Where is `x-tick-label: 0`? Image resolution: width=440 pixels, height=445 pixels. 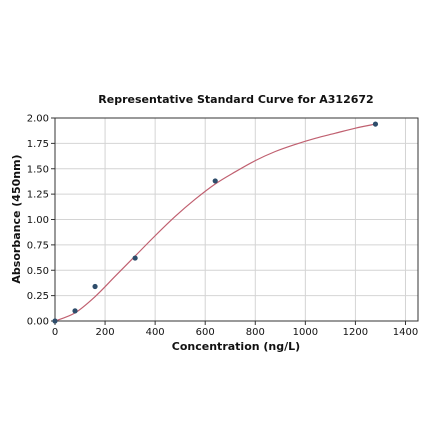 x-tick-label: 0 is located at coordinates (55, 332).